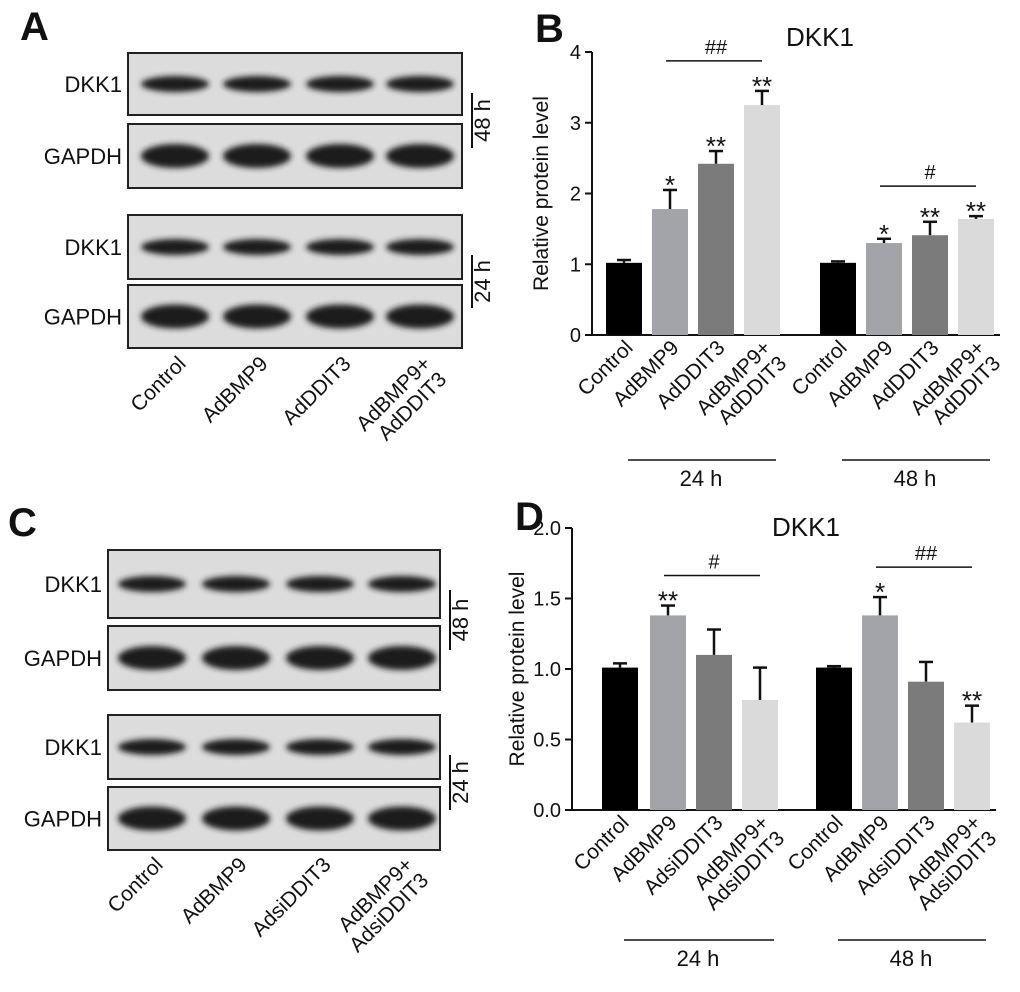 The height and width of the screenshot is (992, 1020). Describe the element at coordinates (529, 517) in the screenshot. I see `panel-letter: D` at that location.